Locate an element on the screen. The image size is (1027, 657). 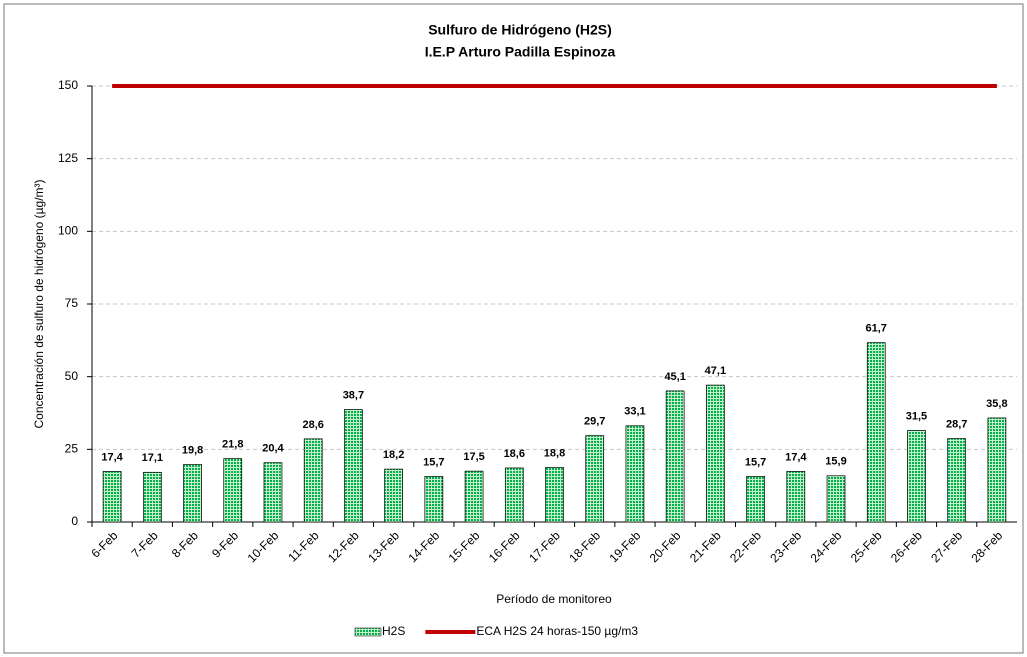
value-label: 19,8 is located at coordinates (192, 450).